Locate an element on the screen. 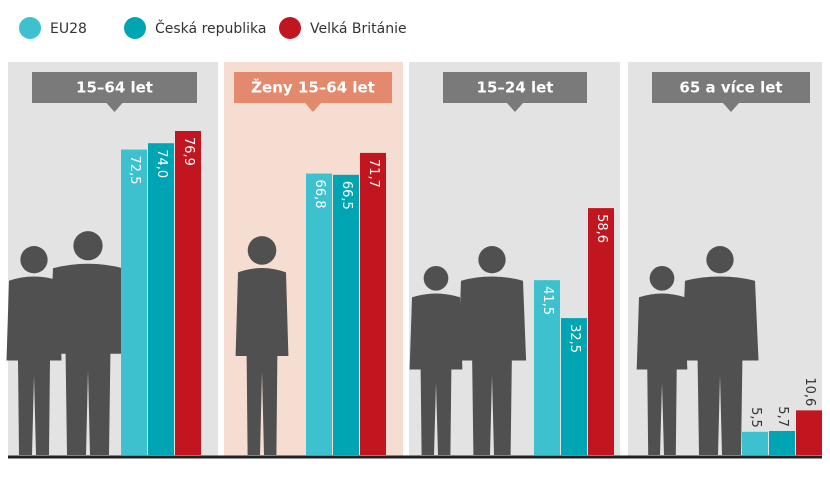  category-label: Ženy 15–64 let is located at coordinates (313, 87).